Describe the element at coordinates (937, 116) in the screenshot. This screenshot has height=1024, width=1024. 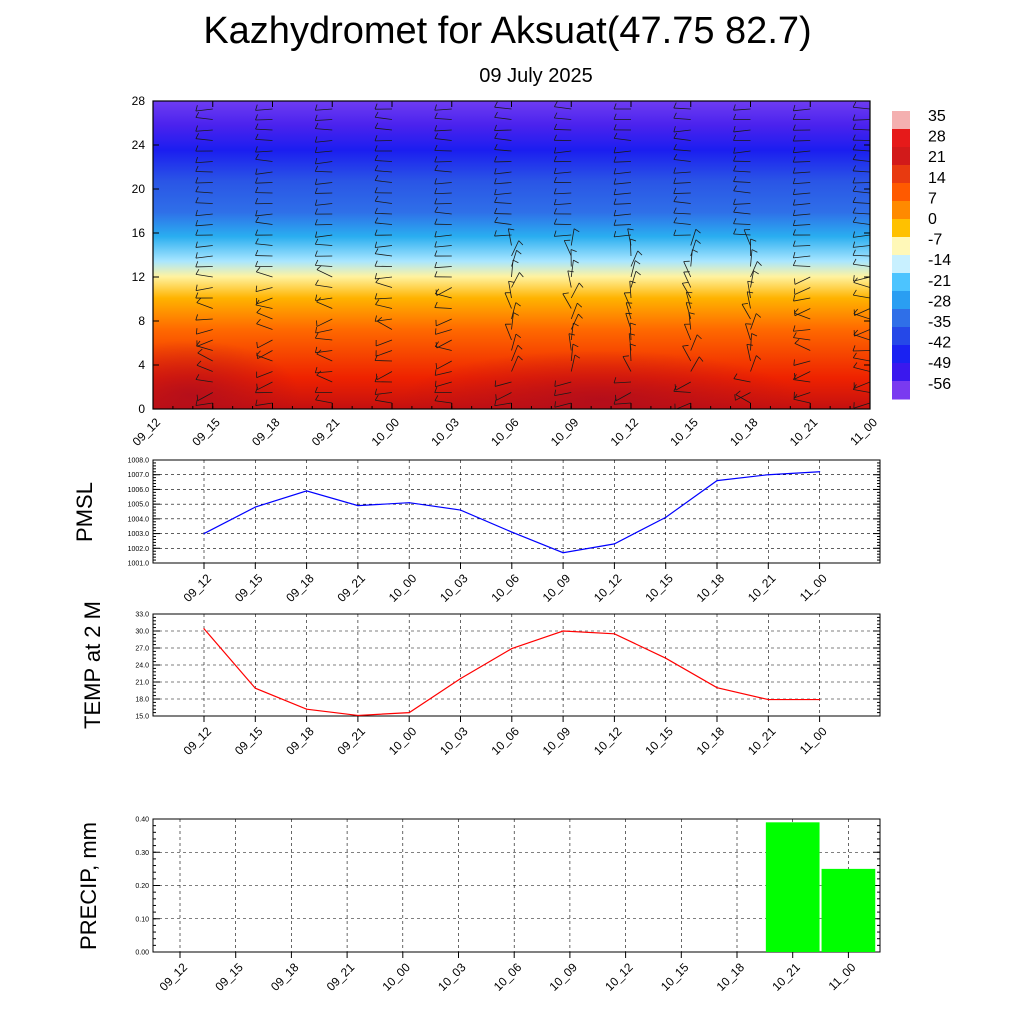
I see `colorbar-label: 35` at that location.